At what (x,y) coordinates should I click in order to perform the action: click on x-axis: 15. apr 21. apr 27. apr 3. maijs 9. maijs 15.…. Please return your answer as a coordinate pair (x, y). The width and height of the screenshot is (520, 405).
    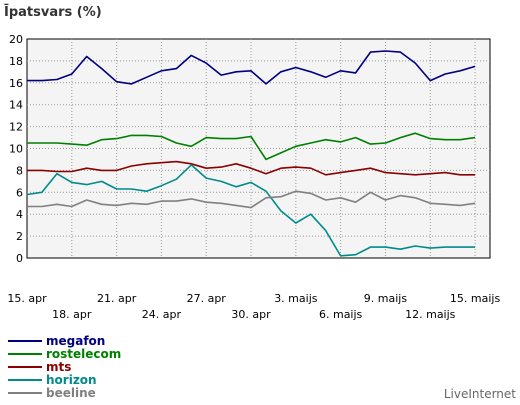
    Looking at the image, I should click on (253, 306).